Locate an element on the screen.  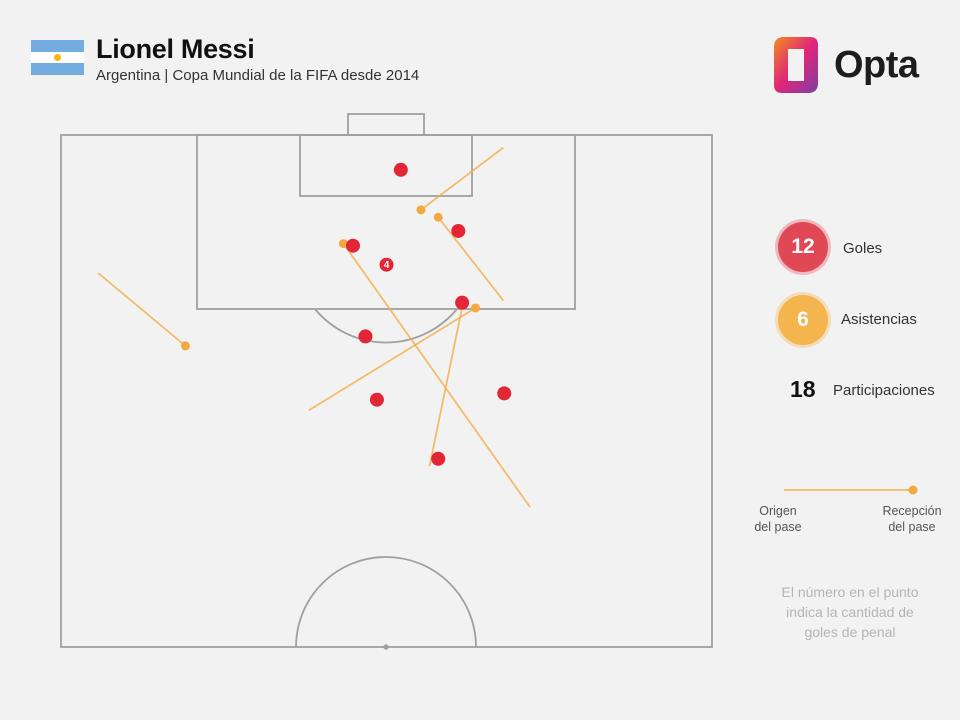
note-line2: indica la cantidad de is located at coordinates (850, 612).